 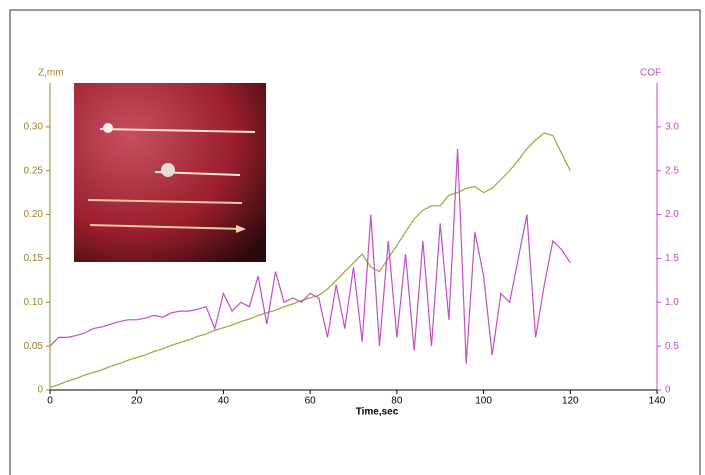 I want to click on y-tick-label: 0.25, so click(x=34, y=170).